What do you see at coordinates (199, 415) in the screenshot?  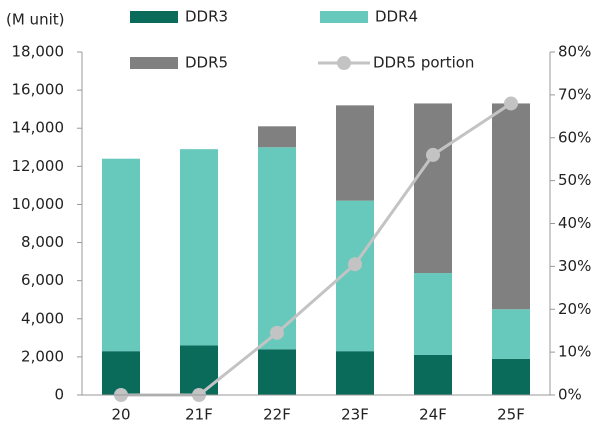 I see `x-tick-label: 21F` at bounding box center [199, 415].